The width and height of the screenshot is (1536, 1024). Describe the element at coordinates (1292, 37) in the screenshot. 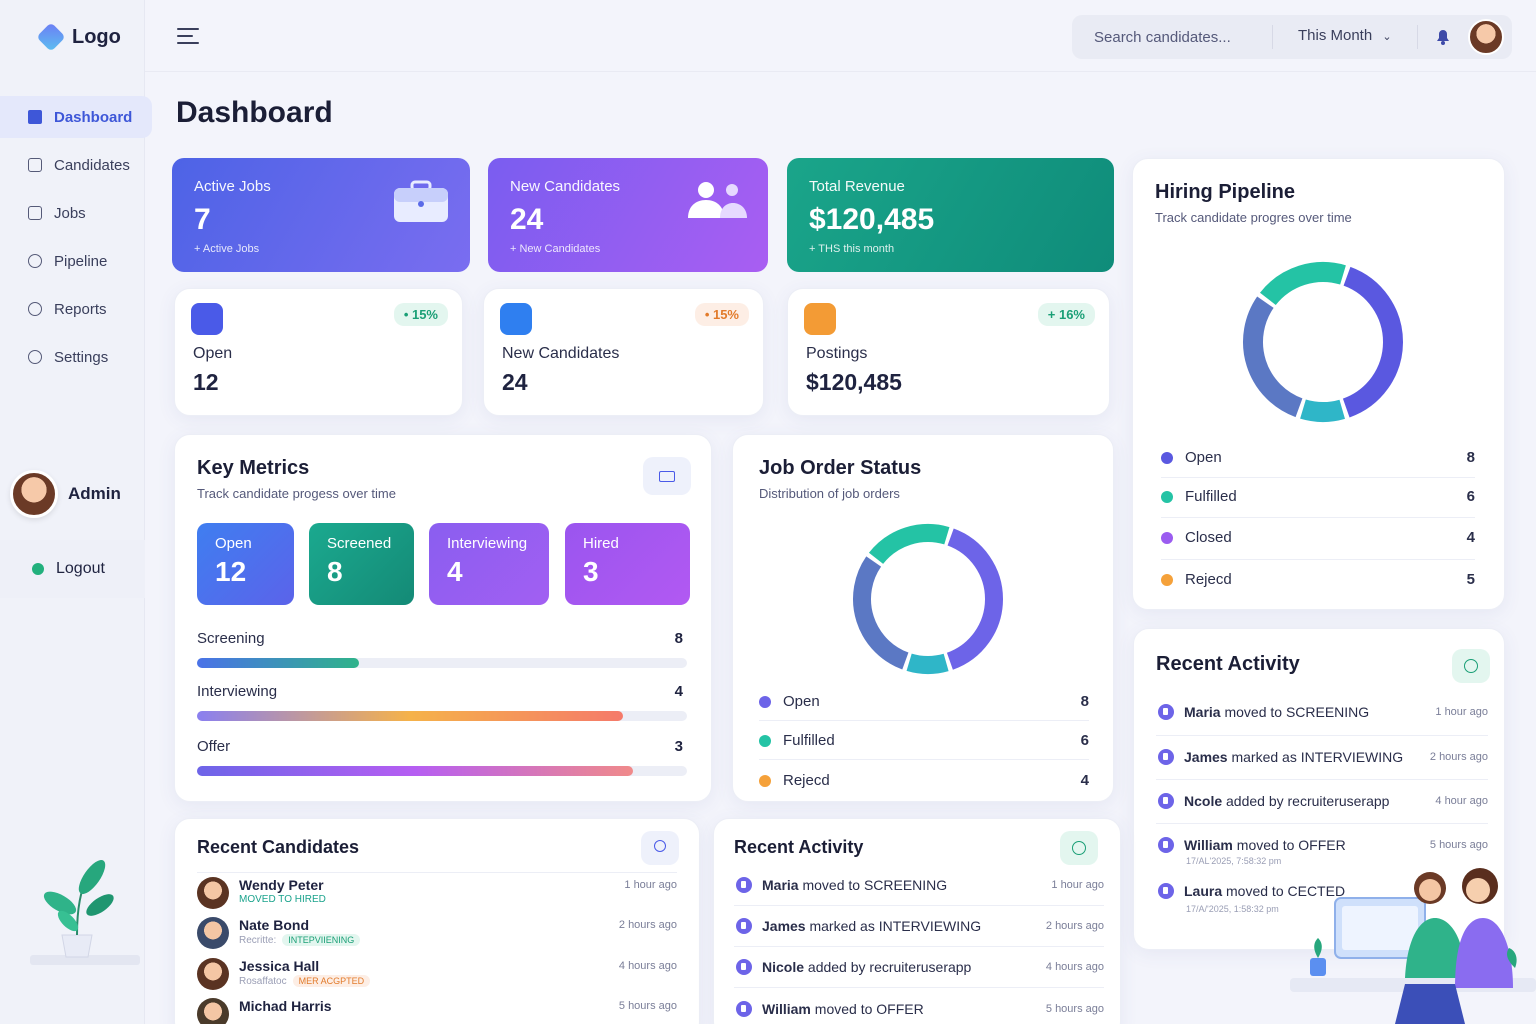

I see `search-bar: This Month ⌄` at that location.